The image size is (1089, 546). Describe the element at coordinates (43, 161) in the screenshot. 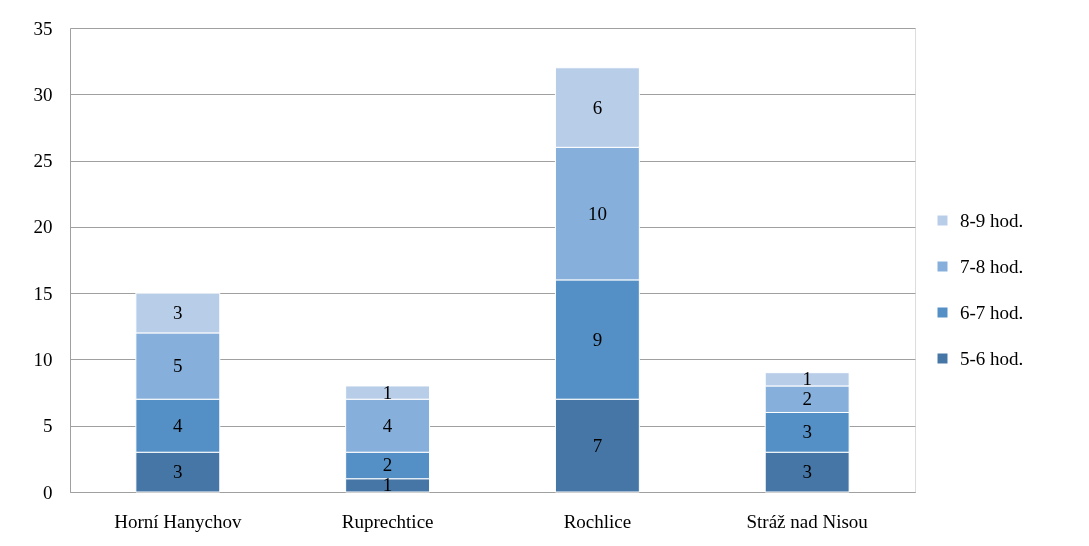

I see `y-tick-label: 25` at that location.